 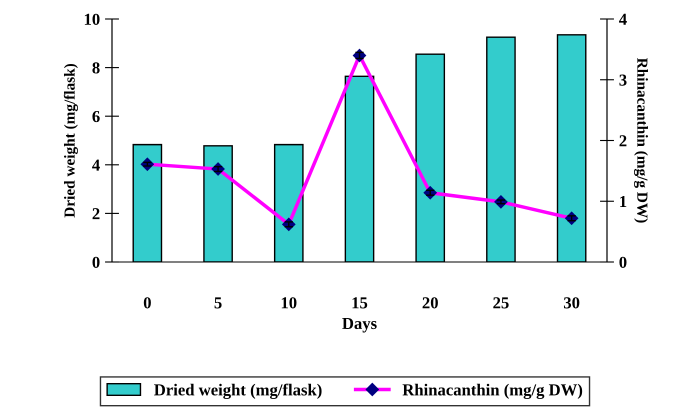 I want to click on y2-tick-label: 1, so click(x=623, y=202).